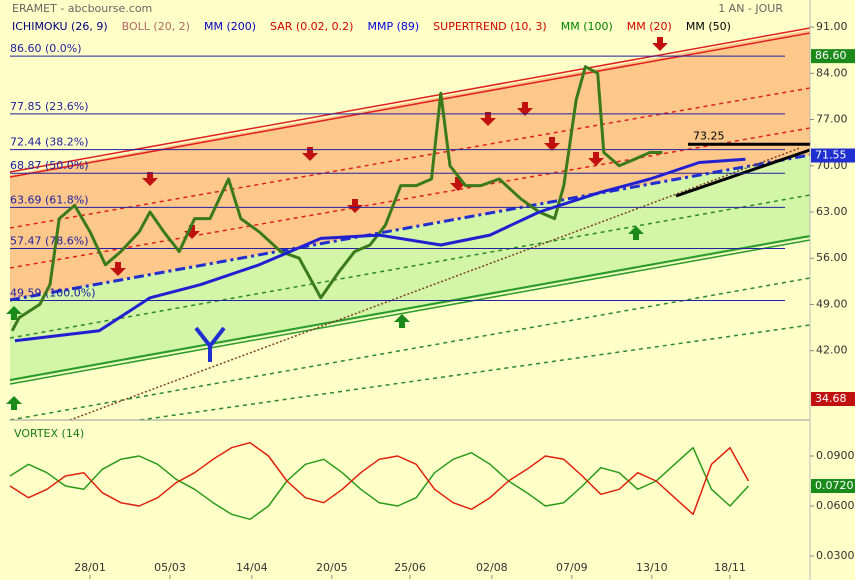 This screenshot has width=855, height=580. What do you see at coordinates (587, 26) in the screenshot?
I see `indicator-label: MM (100)` at bounding box center [587, 26].